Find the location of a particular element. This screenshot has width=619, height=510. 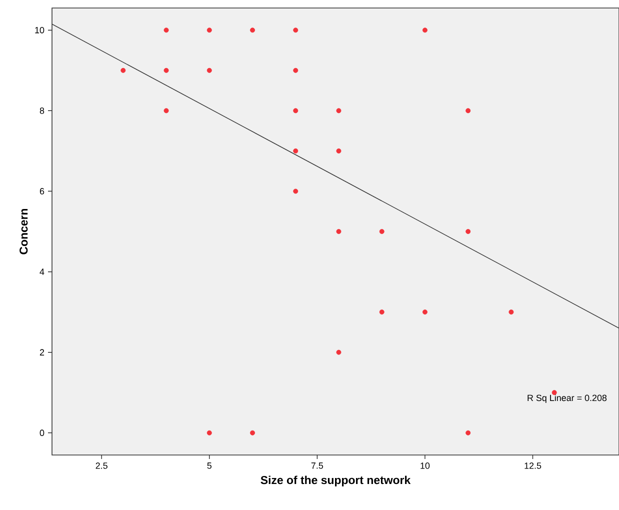

y-tick-label: 0 is located at coordinates (42, 433).